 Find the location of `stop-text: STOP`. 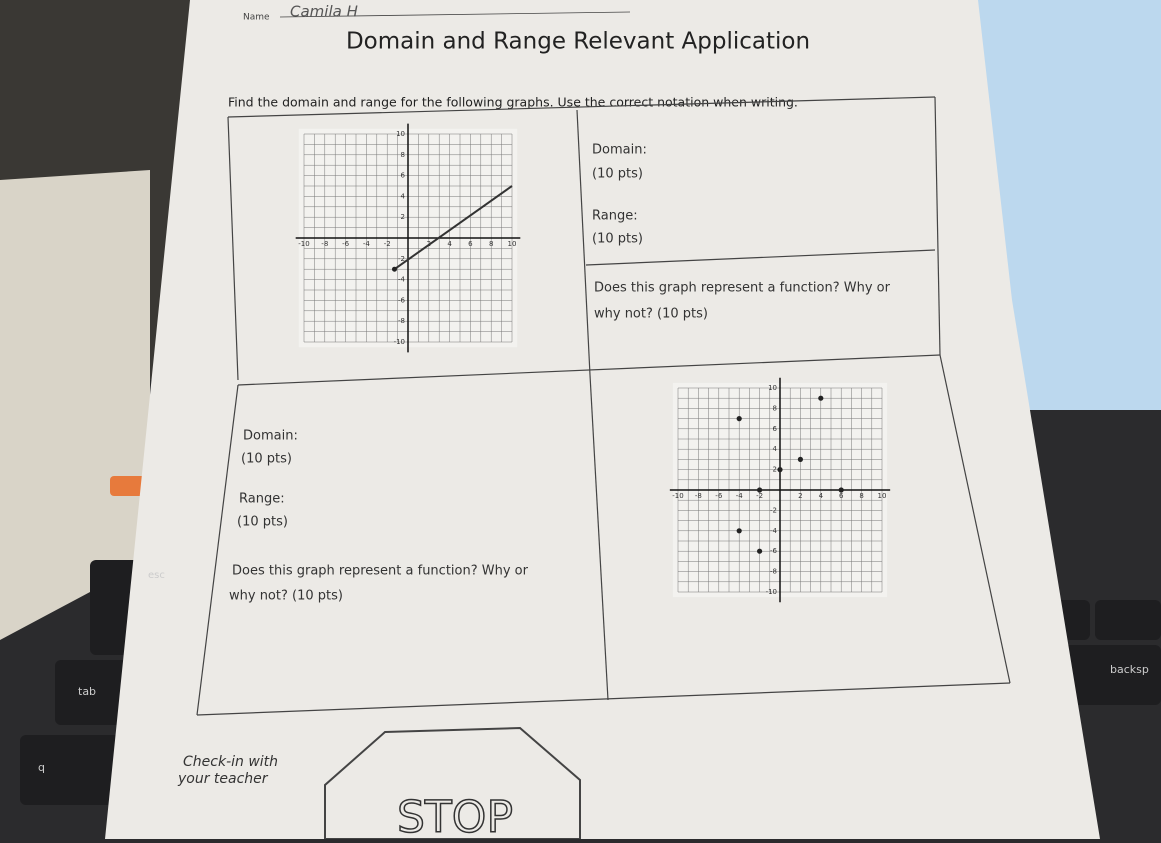

stop-text: STOP is located at coordinates (455, 815).